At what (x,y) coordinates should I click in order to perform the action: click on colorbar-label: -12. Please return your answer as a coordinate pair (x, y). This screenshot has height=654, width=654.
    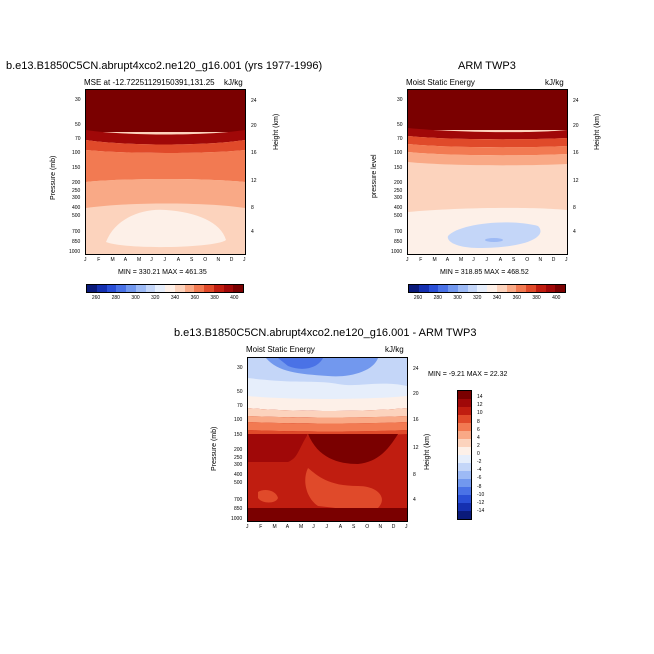
    Looking at the image, I should click on (481, 502).